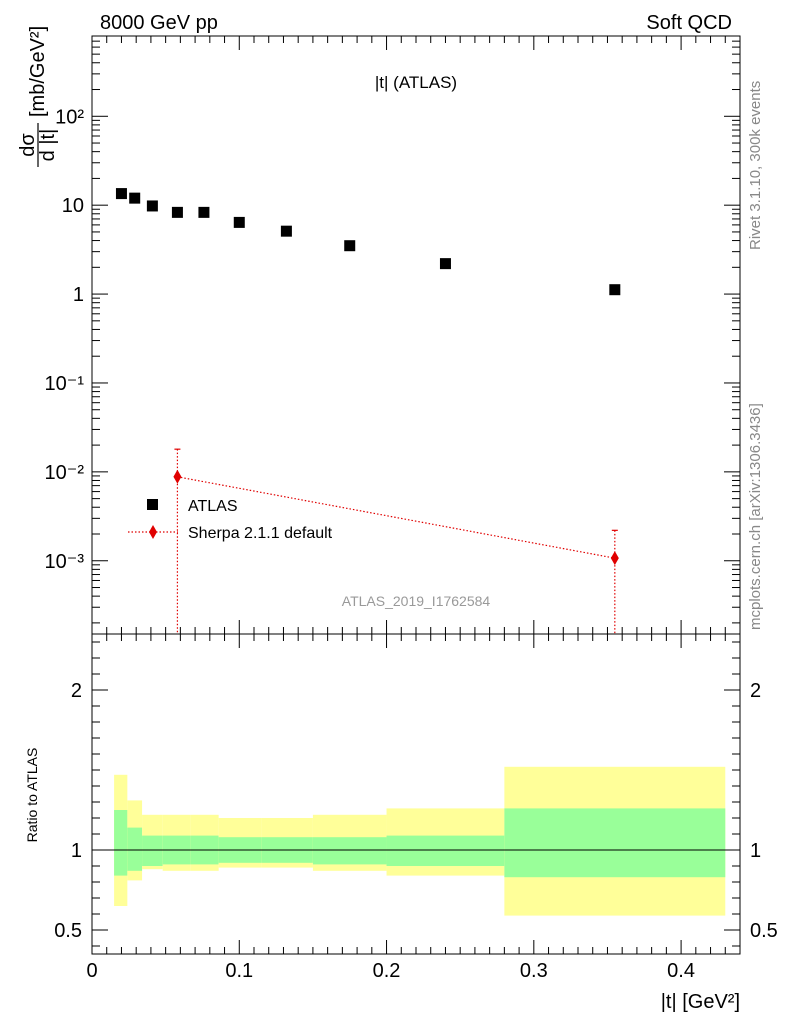 The height and width of the screenshot is (1024, 786). What do you see at coordinates (65, 562) in the screenshot?
I see `main-y-tick-label: 10⁻³` at bounding box center [65, 562].